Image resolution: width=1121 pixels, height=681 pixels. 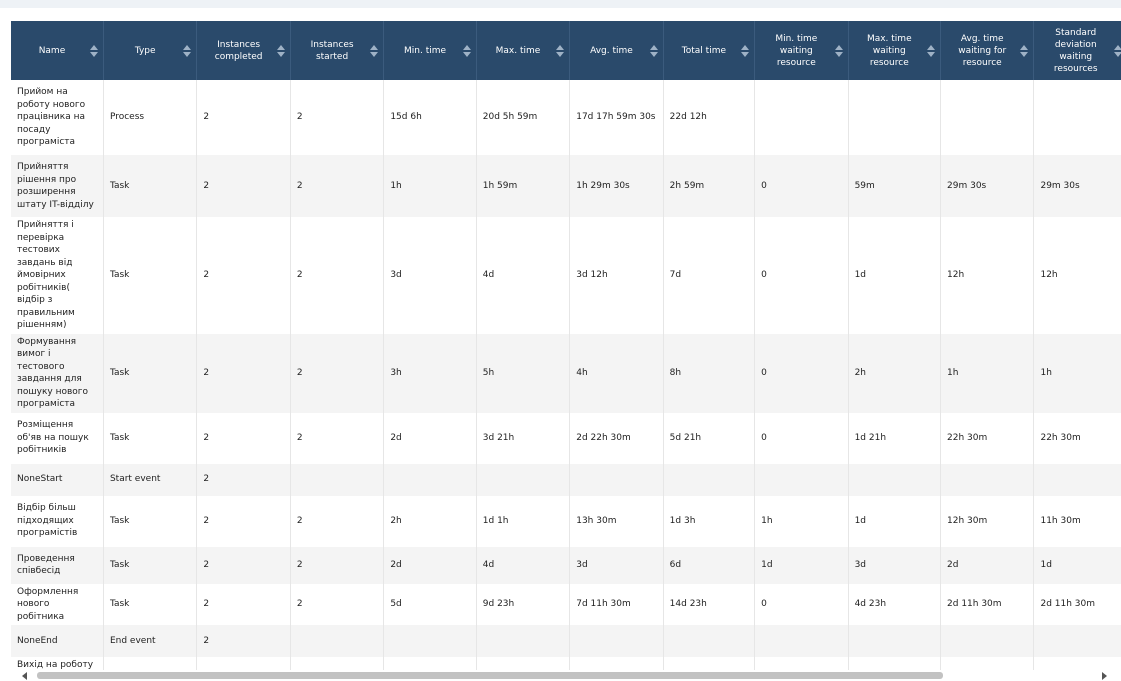 What do you see at coordinates (1077, 50) in the screenshot?
I see `column-header-std-dev-waiting: Standard deviation waiting resources` at bounding box center [1077, 50].